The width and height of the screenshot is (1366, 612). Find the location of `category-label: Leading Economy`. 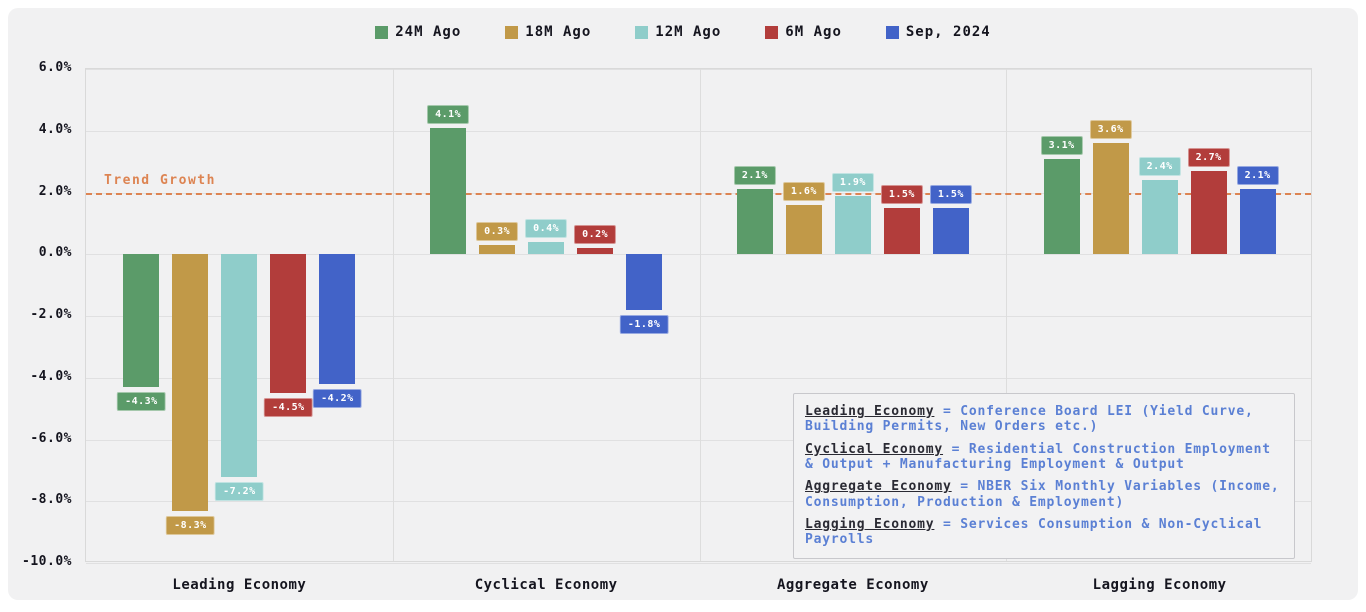

category-label: Leading Economy is located at coordinates (239, 585).